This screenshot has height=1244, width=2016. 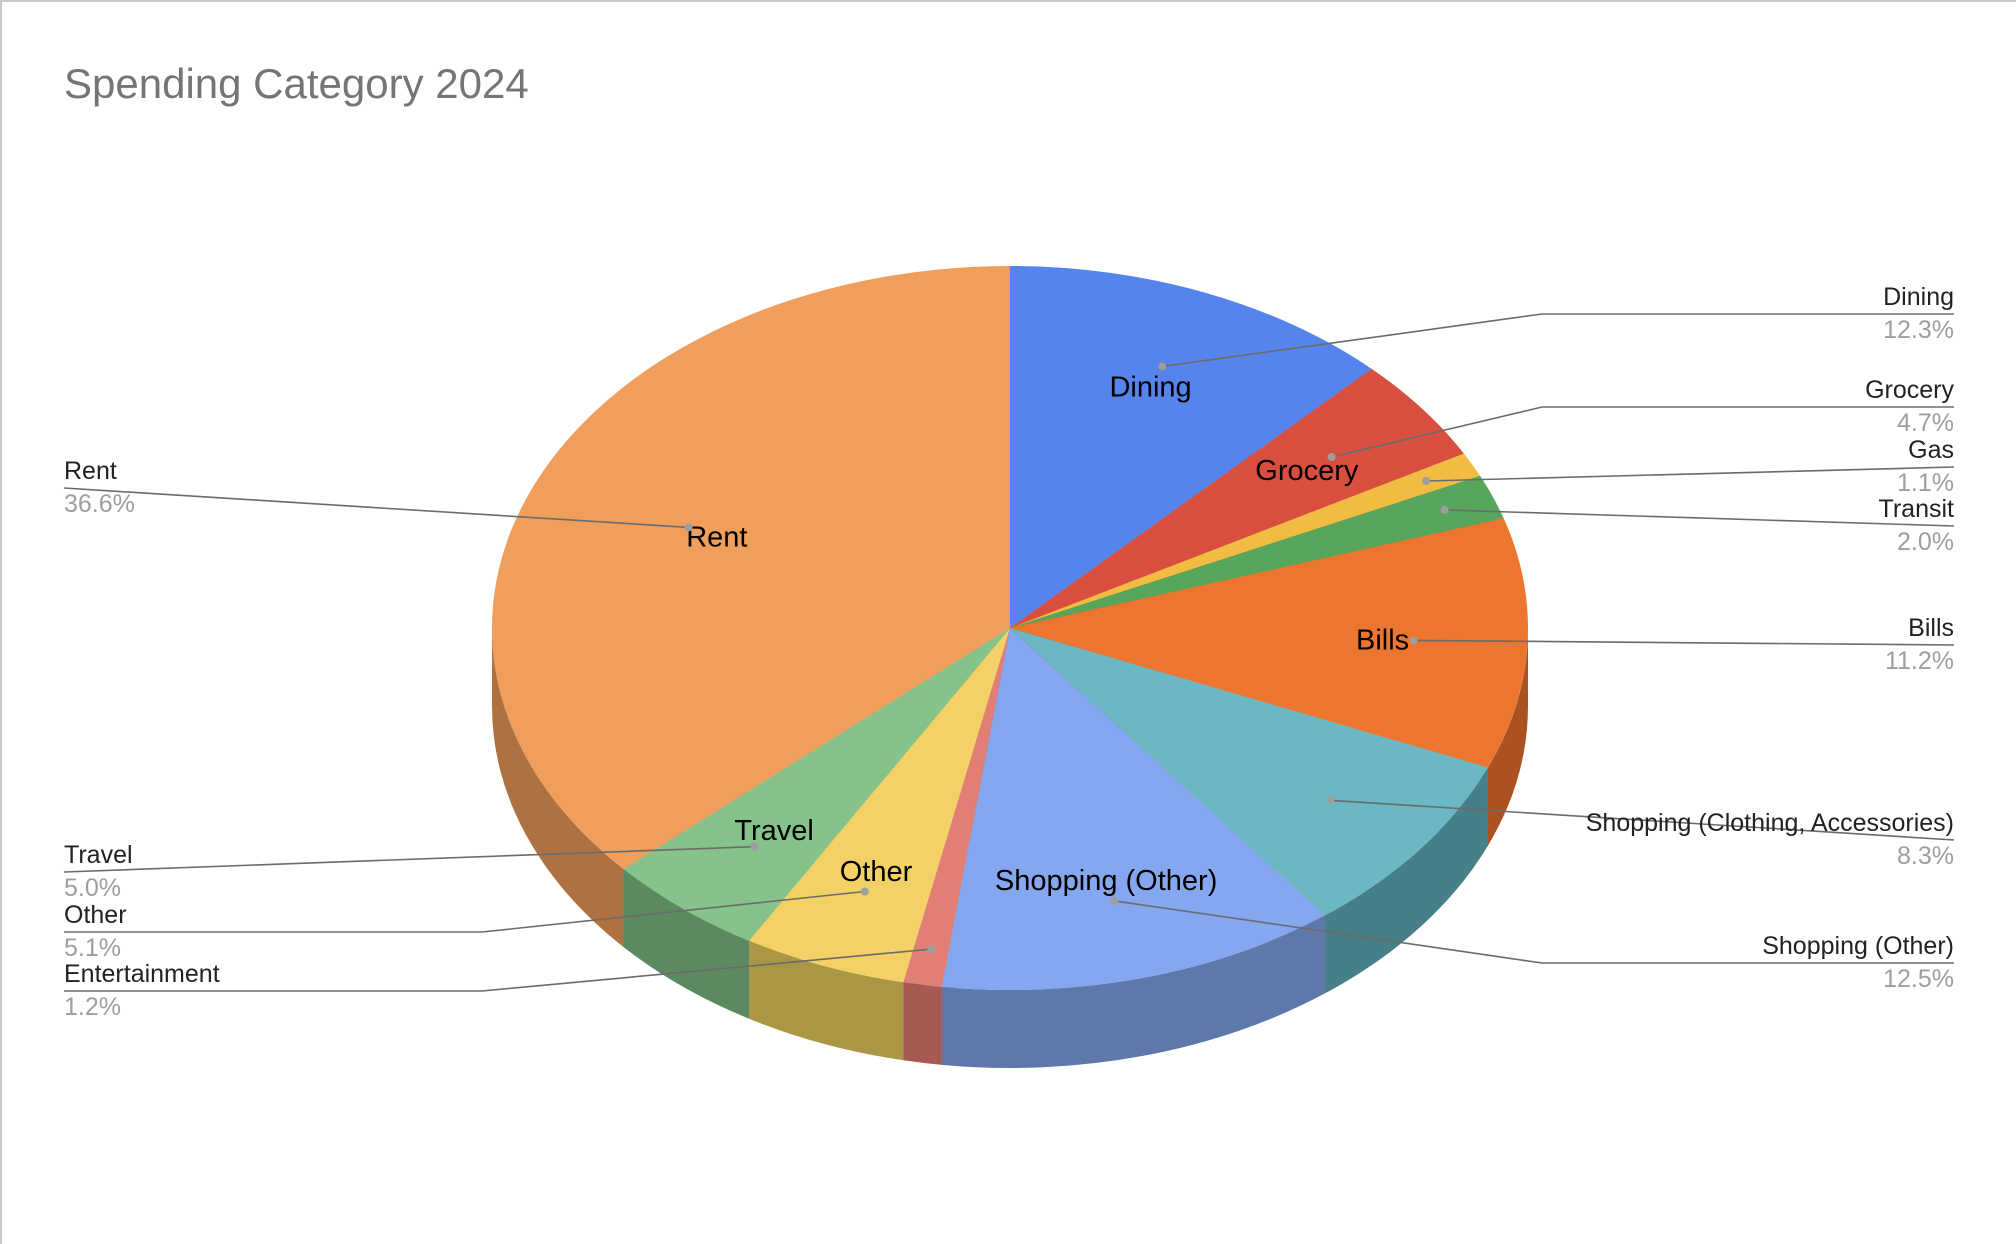 I want to click on callout-label: Shopping (Other), so click(x=1858, y=946).